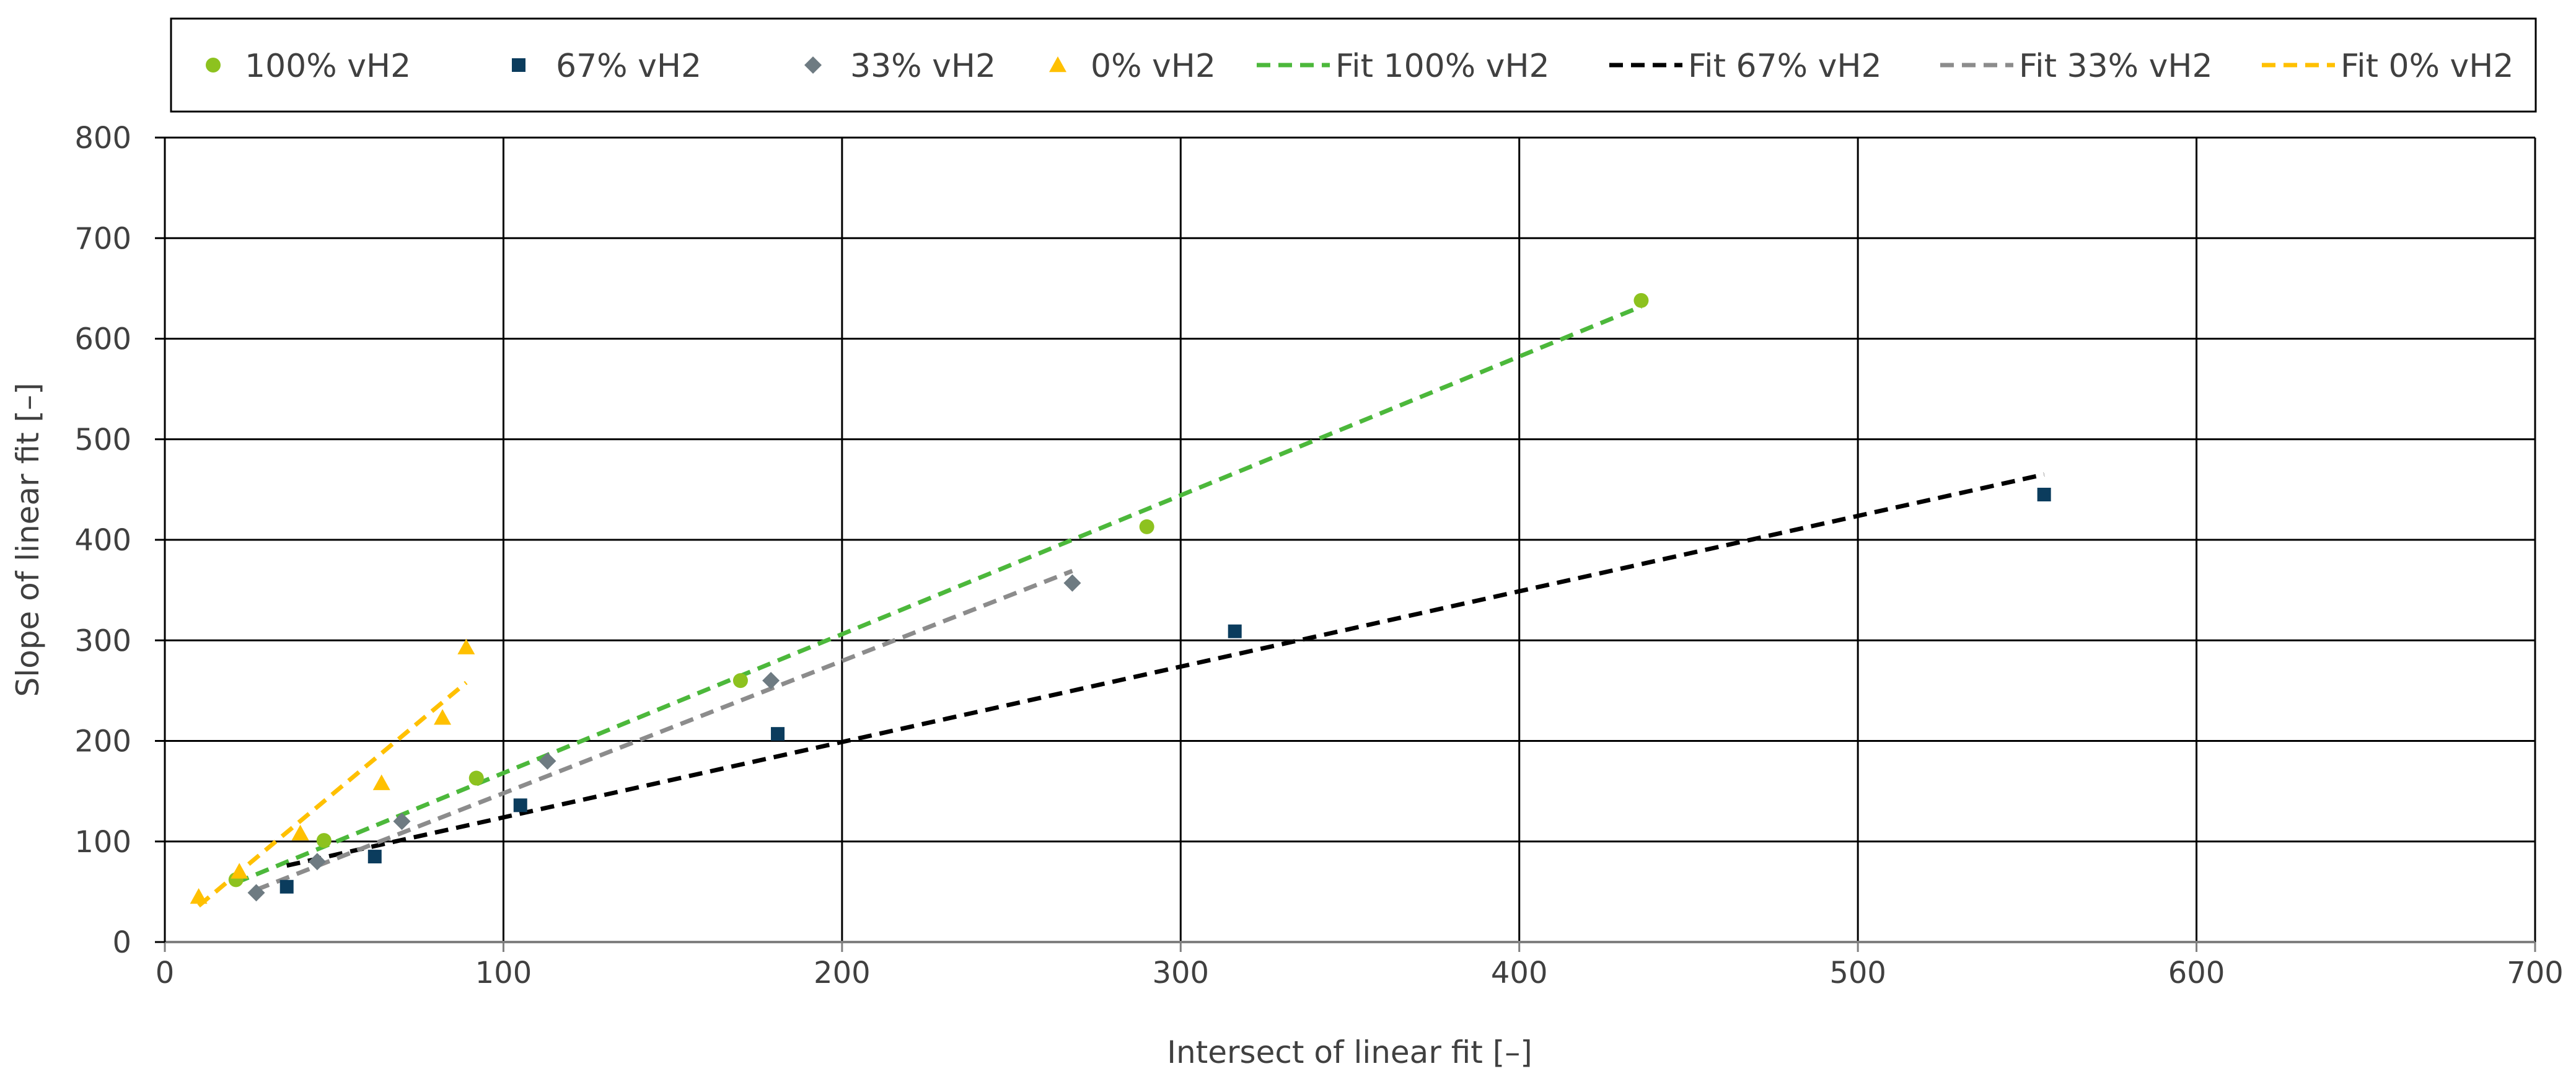 The image size is (2576, 1079). I want to click on y-tick-label: 200, so click(103, 741).